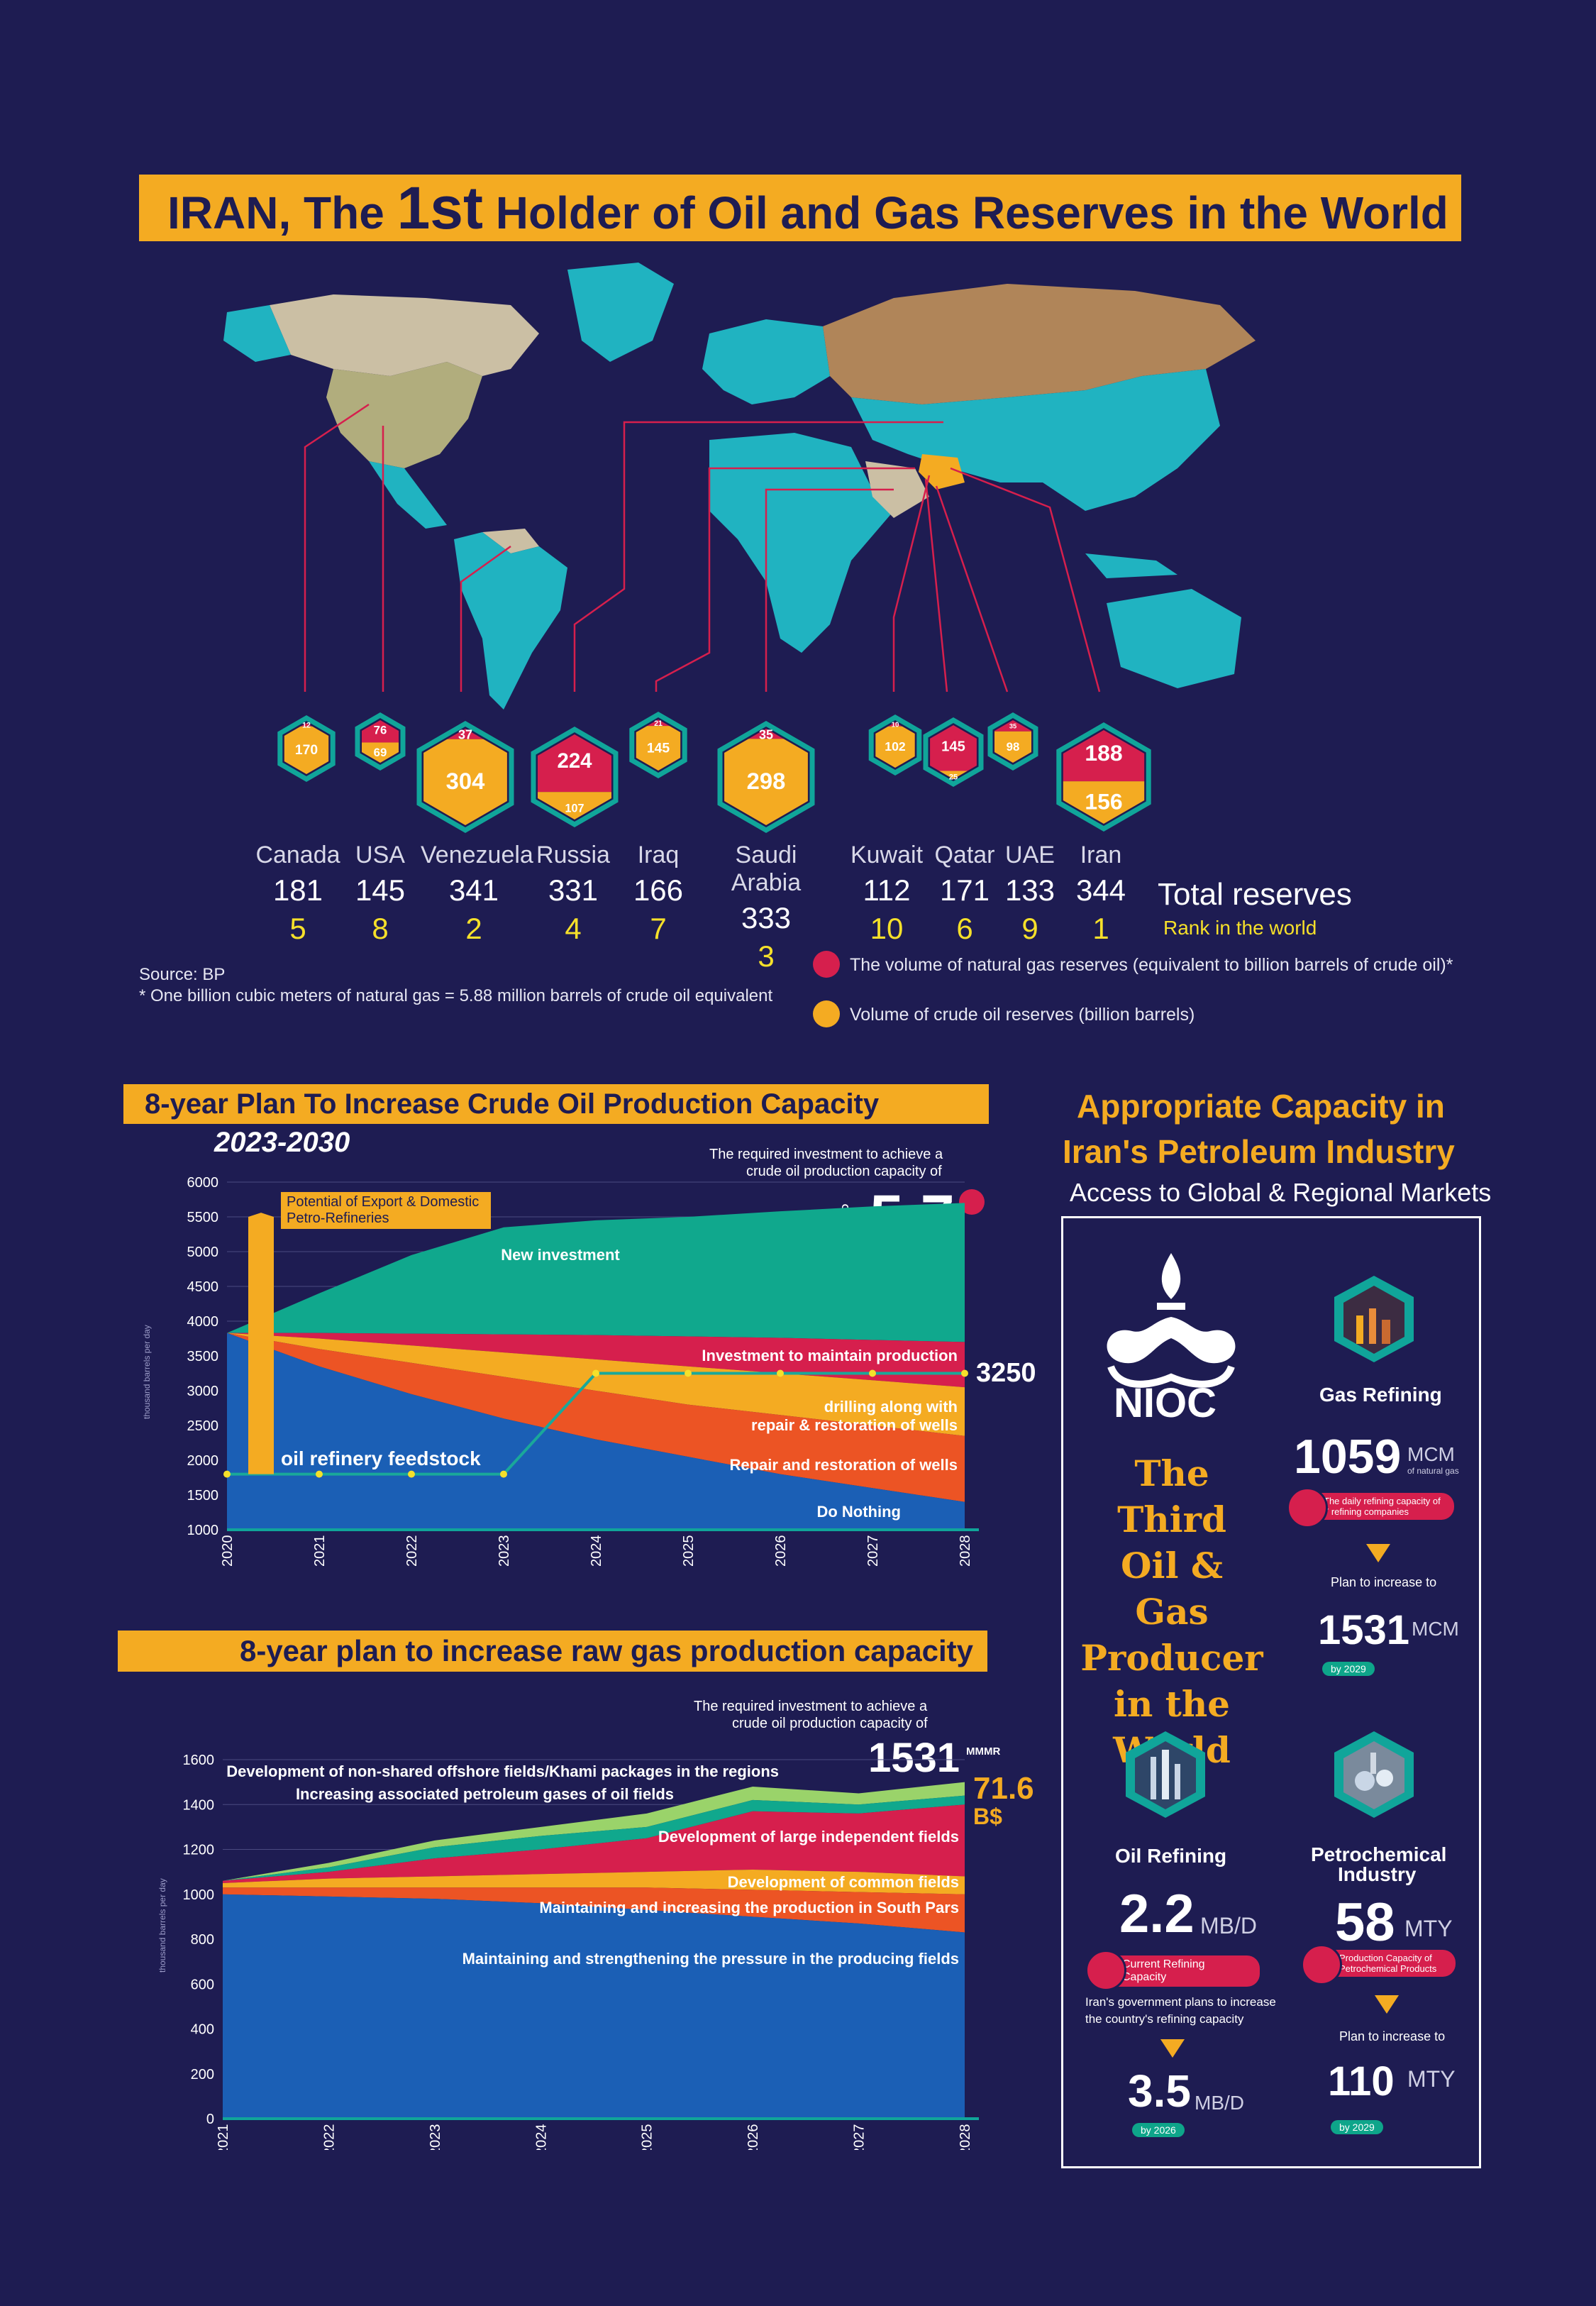  Describe the element at coordinates (887, 890) in the screenshot. I see `country-total: 112` at that location.